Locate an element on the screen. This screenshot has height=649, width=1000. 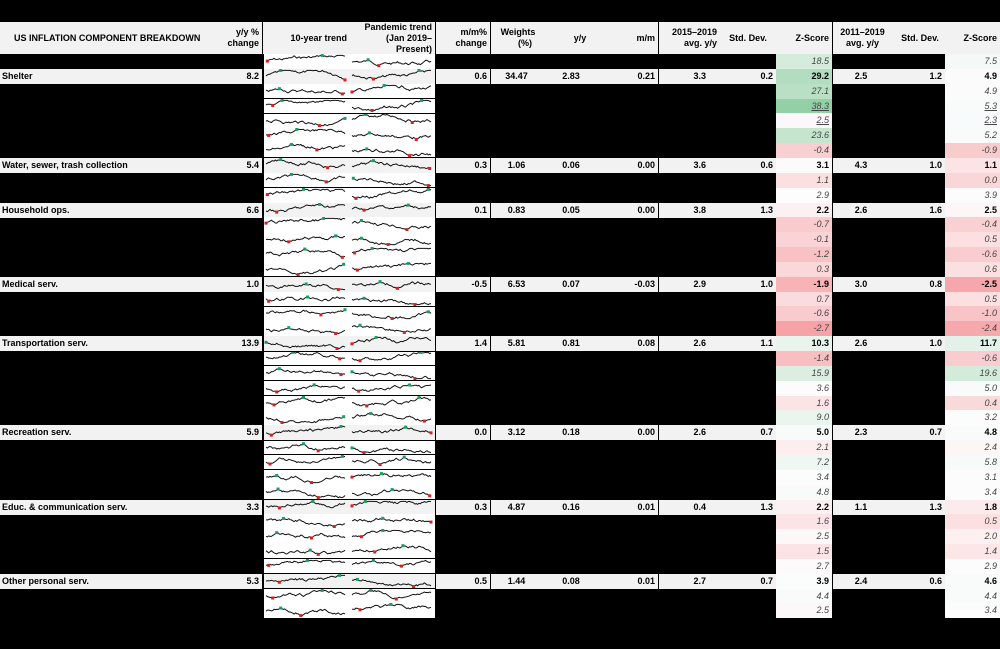
row-label: Household ops. is located at coordinates (131, 210).